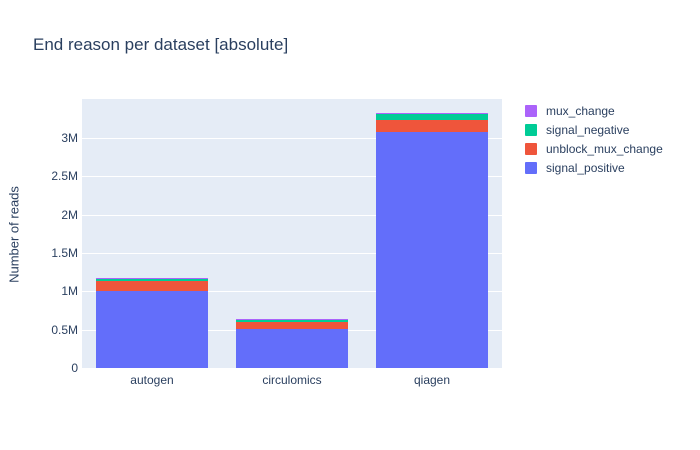 The image size is (700, 450). What do you see at coordinates (64, 329) in the screenshot?
I see `y-tick-label-0.5M: 0.5M` at bounding box center [64, 329].